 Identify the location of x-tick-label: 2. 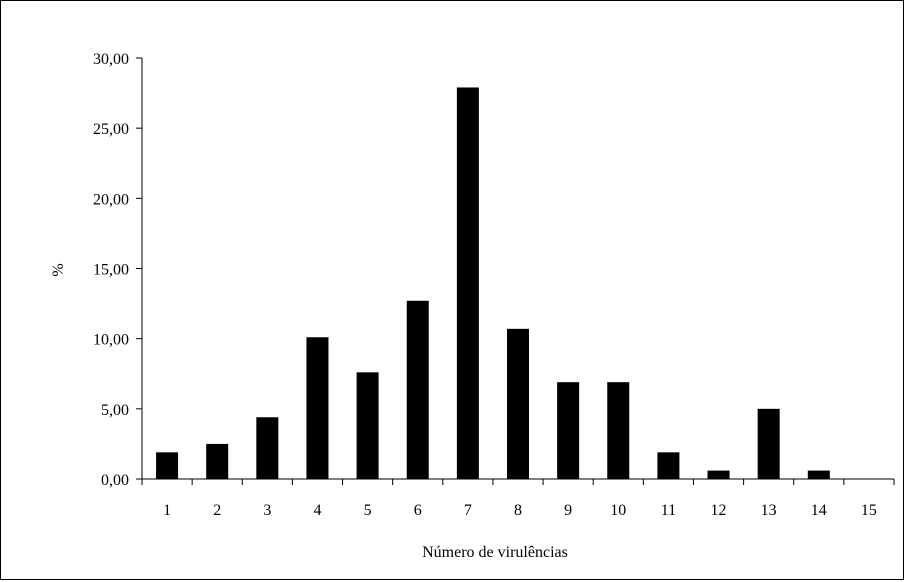
(217, 510).